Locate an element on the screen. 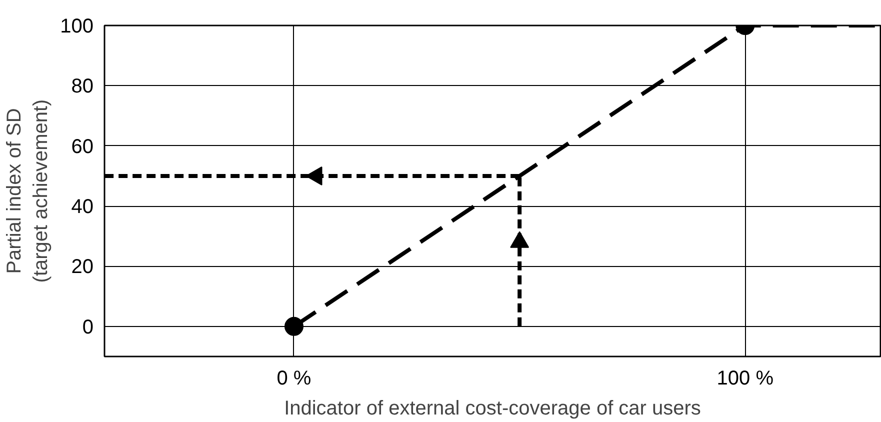 This screenshot has height=422, width=881. y-tick-label: 0 is located at coordinates (88, 327).